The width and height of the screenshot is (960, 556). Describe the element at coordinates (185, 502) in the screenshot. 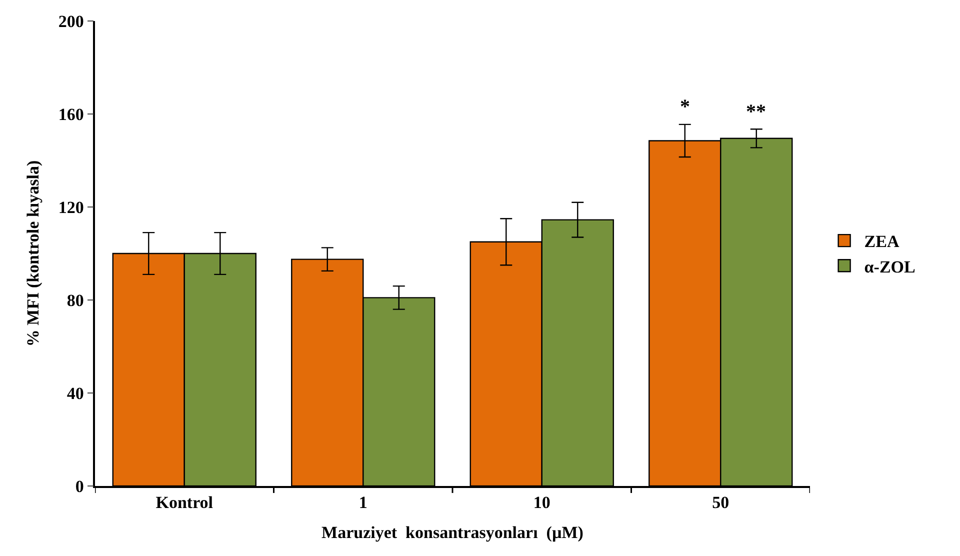

I see `x-tick-label: Kontrol` at that location.